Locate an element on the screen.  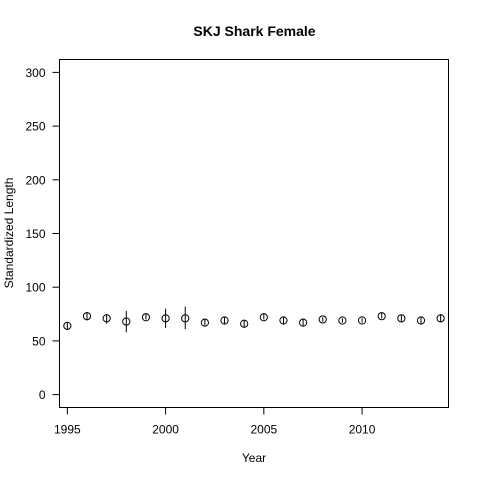
data-point-2006 is located at coordinates (283, 320).